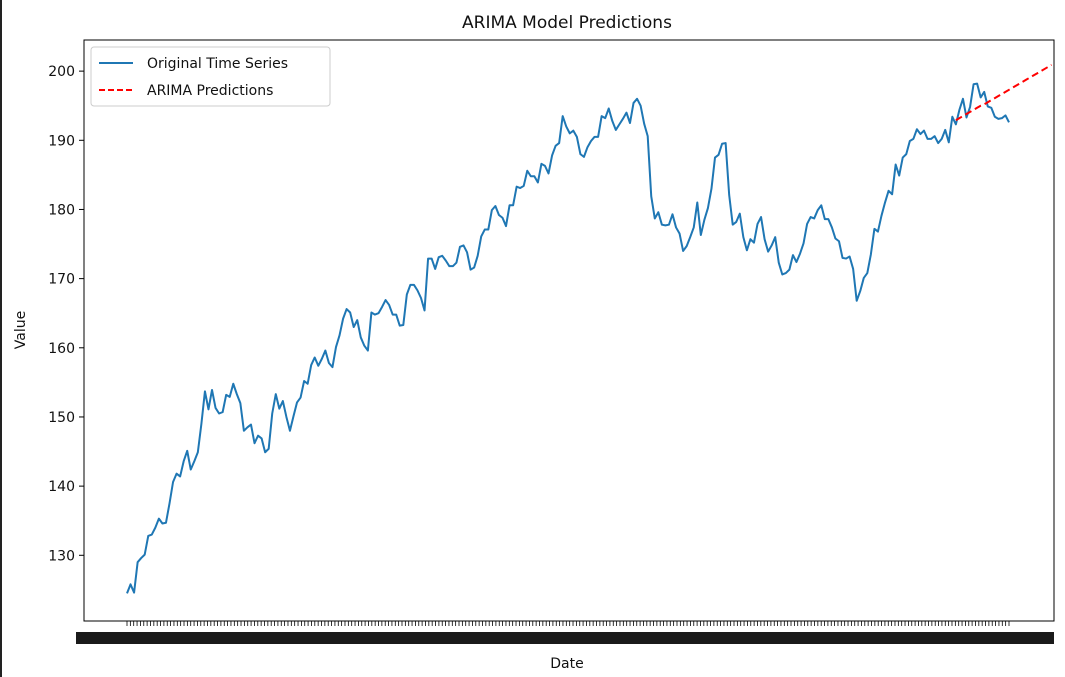  Describe the element at coordinates (21, 330) in the screenshot. I see `y-axis-label: Value` at that location.